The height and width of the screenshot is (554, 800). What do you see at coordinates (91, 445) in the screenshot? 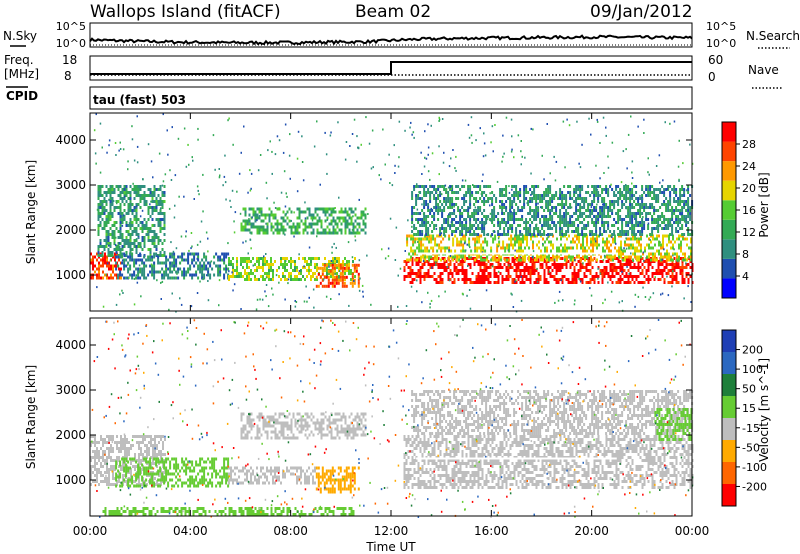
I see `velocity-cell` at bounding box center [91, 445].